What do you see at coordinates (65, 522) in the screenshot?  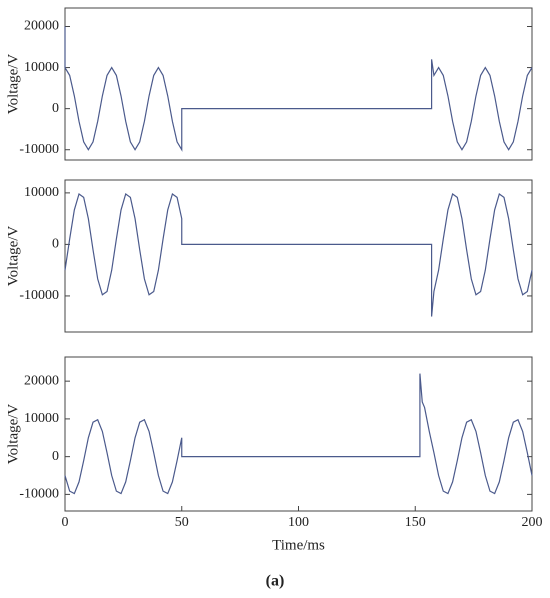 I see `x-tick-label: 0` at bounding box center [65, 522].